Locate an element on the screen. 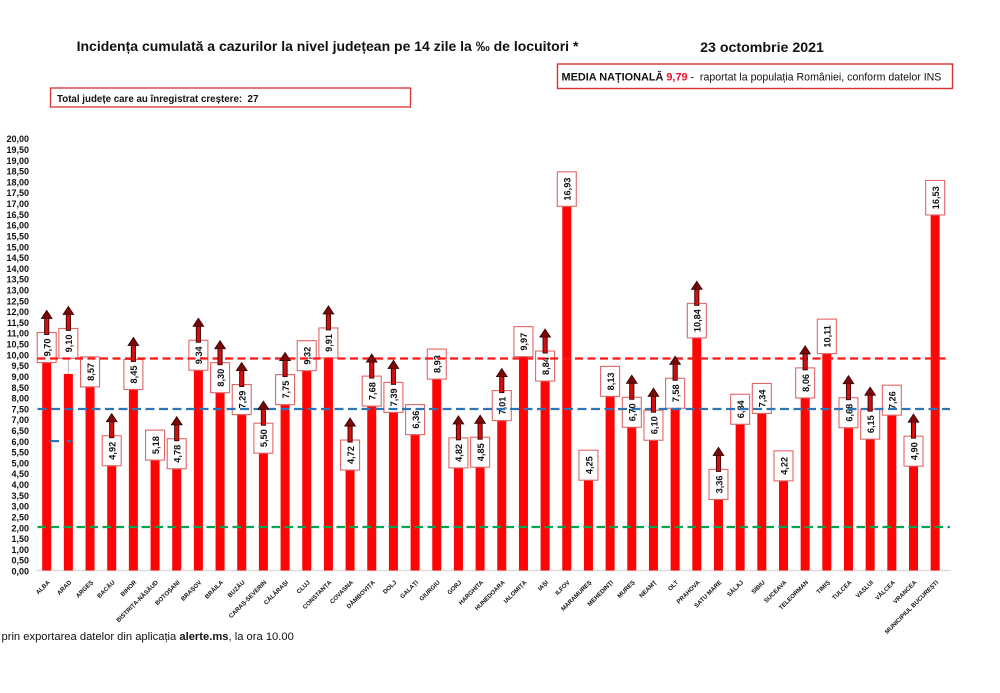 This screenshot has width=1000, height=693. svg-text: 3,50 is located at coordinates (20, 496).